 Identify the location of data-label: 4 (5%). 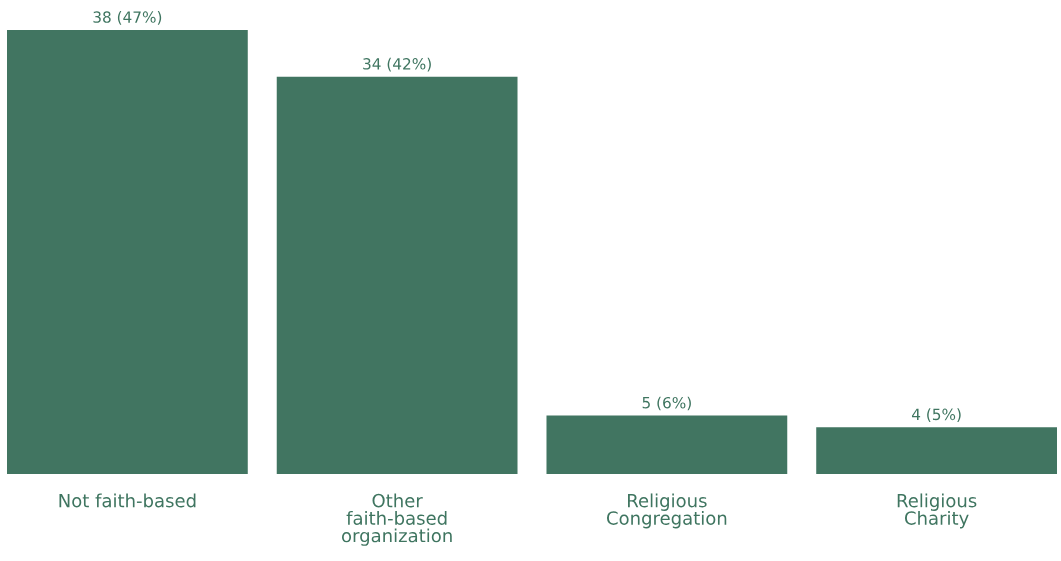
(936, 415).